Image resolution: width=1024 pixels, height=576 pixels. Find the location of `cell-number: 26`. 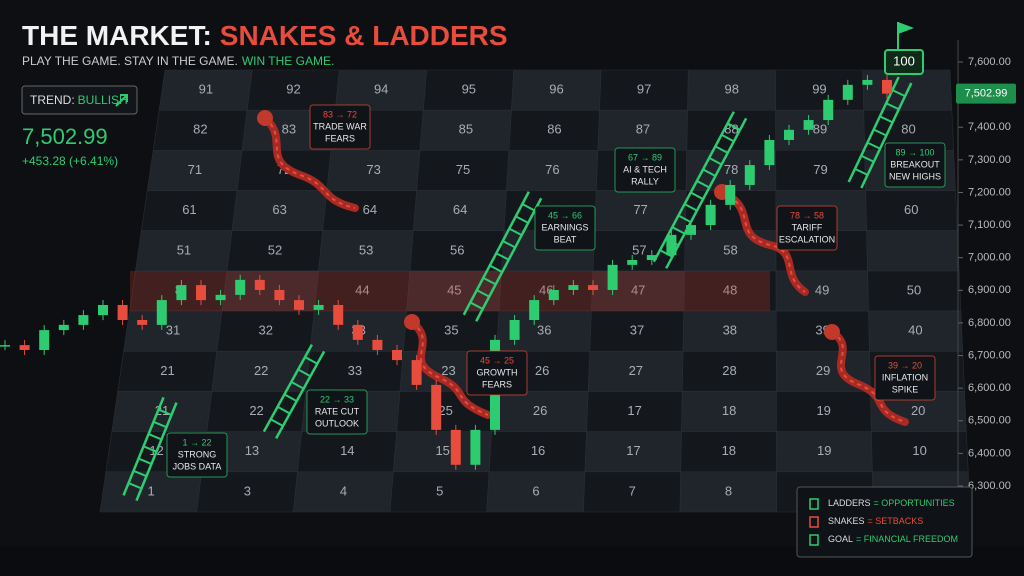

cell-number: 26 is located at coordinates (542, 370).